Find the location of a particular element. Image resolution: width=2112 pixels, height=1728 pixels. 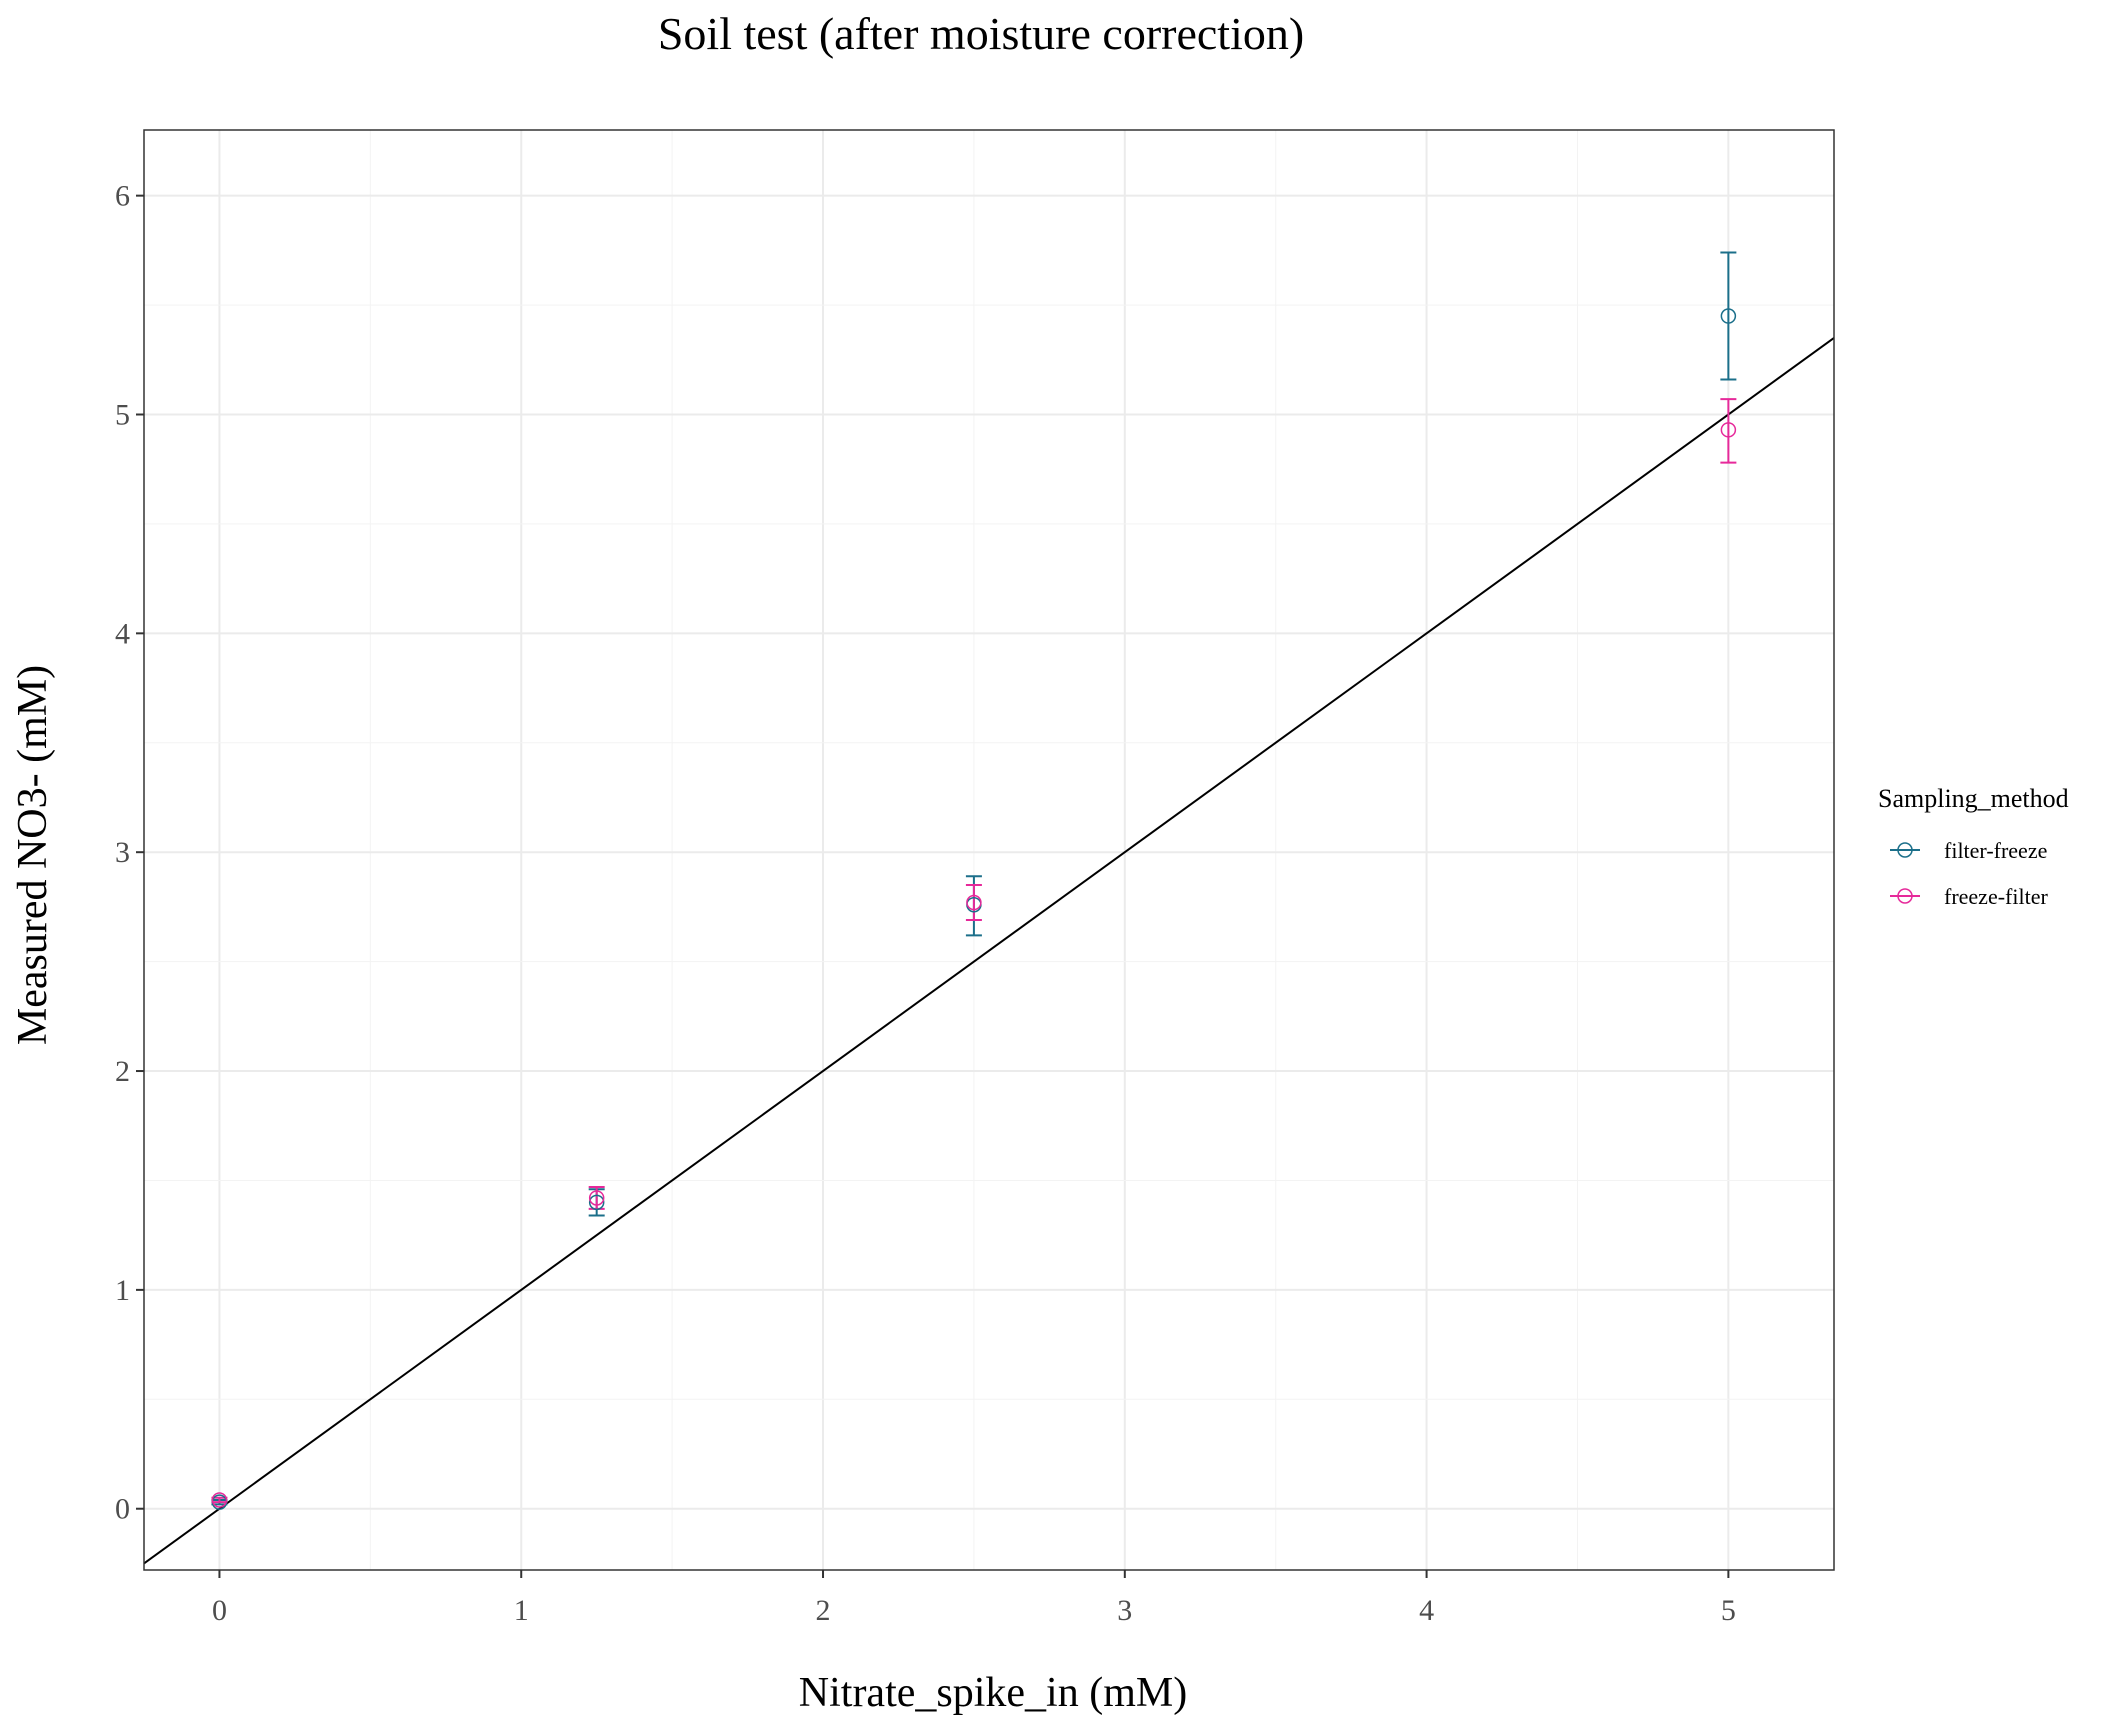

chart-title: Soil test (after moisture correction) is located at coordinates (981, 33).